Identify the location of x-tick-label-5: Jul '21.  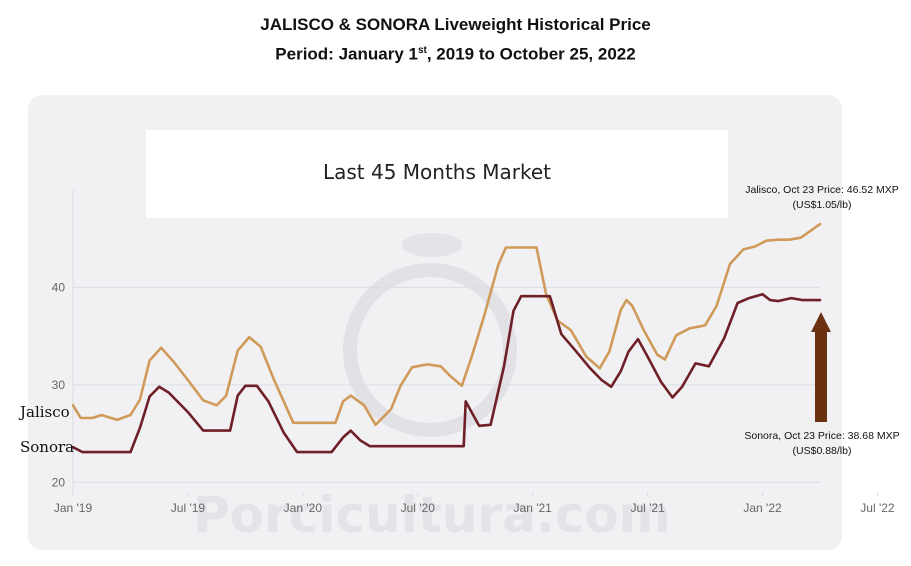
(647, 508).